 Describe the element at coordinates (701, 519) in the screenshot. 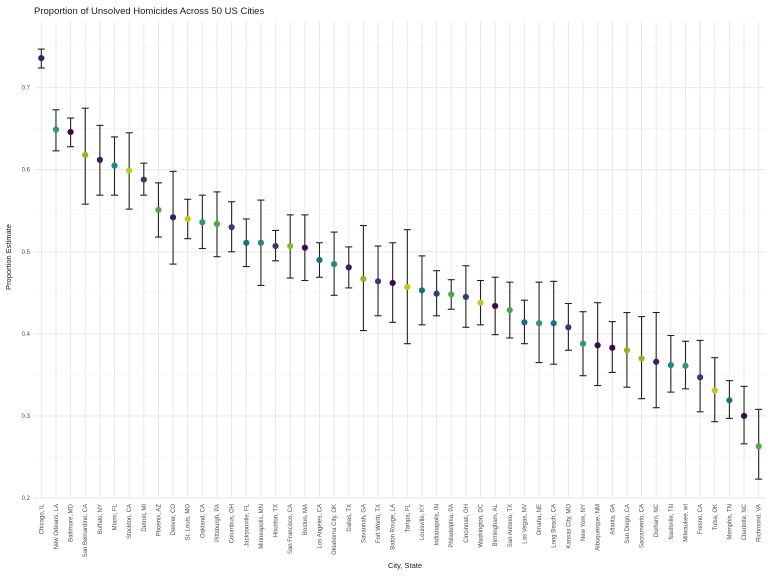

I see `x-tick-label: Fresno, CA` at that location.